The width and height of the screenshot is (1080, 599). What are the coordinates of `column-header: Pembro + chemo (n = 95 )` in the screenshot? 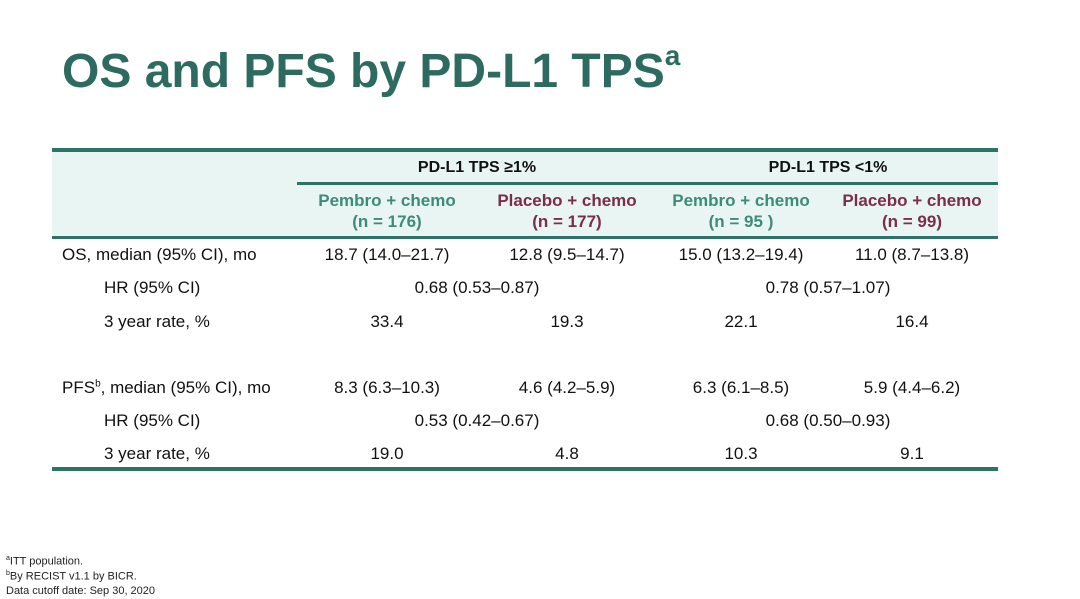 It's located at (740, 211).